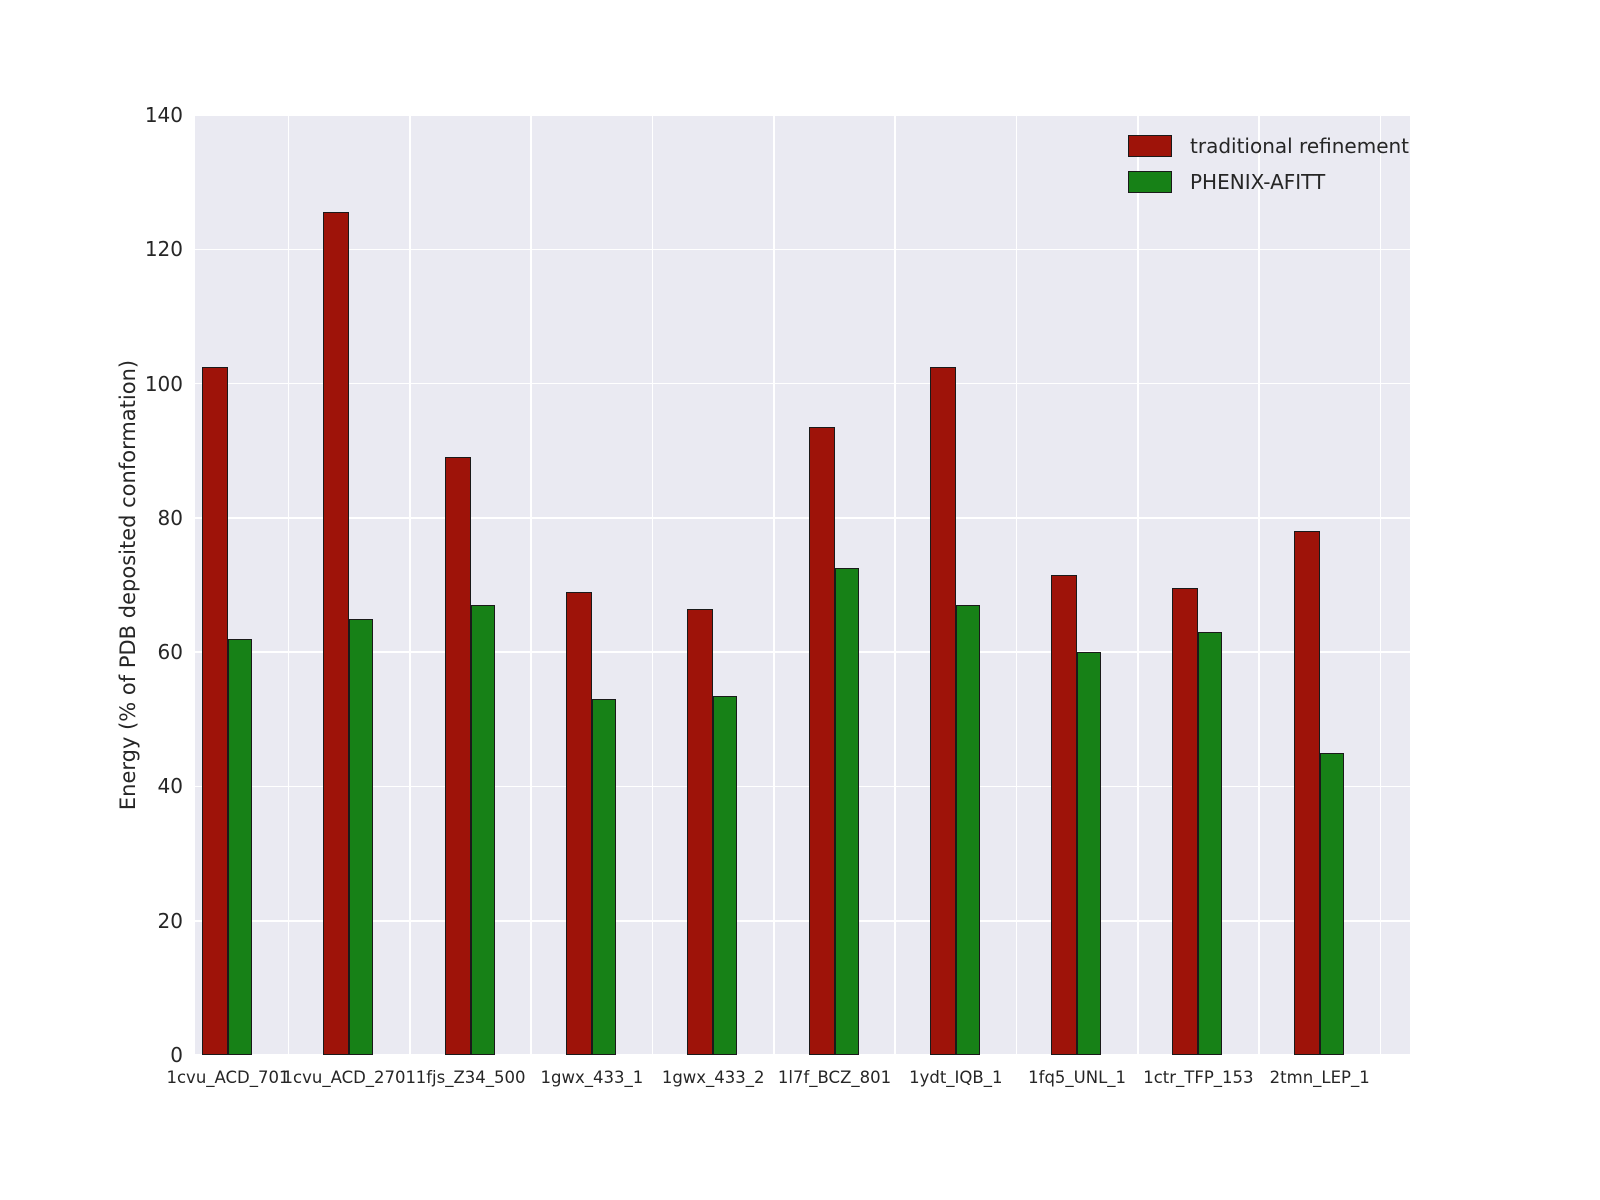 The height and width of the screenshot is (1200, 1600). I want to click on y-tick-label: 120, so click(163, 249).